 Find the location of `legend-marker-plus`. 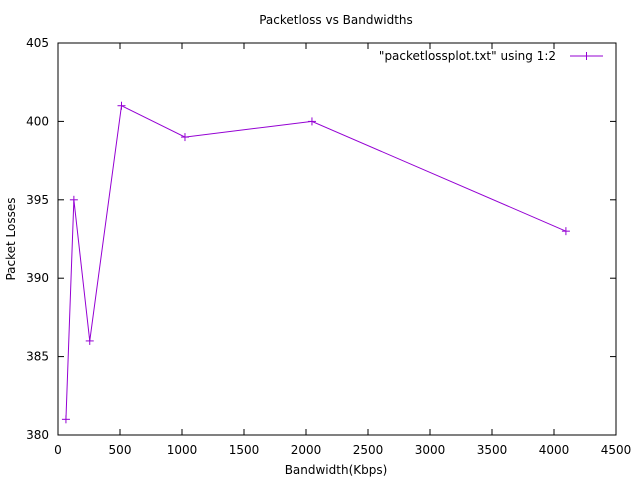

legend-marker-plus is located at coordinates (586, 56).